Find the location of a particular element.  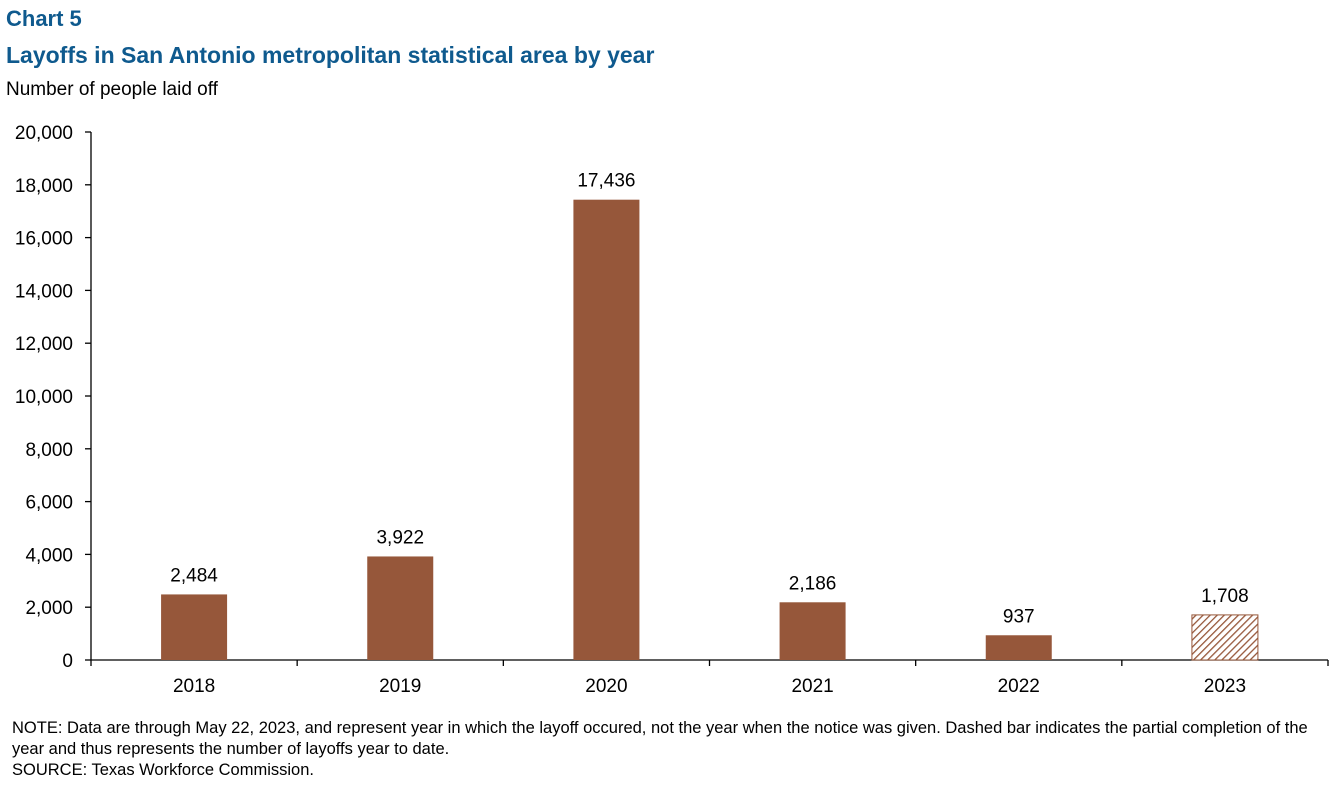

y-tick-label: 0 is located at coordinates (67, 661).